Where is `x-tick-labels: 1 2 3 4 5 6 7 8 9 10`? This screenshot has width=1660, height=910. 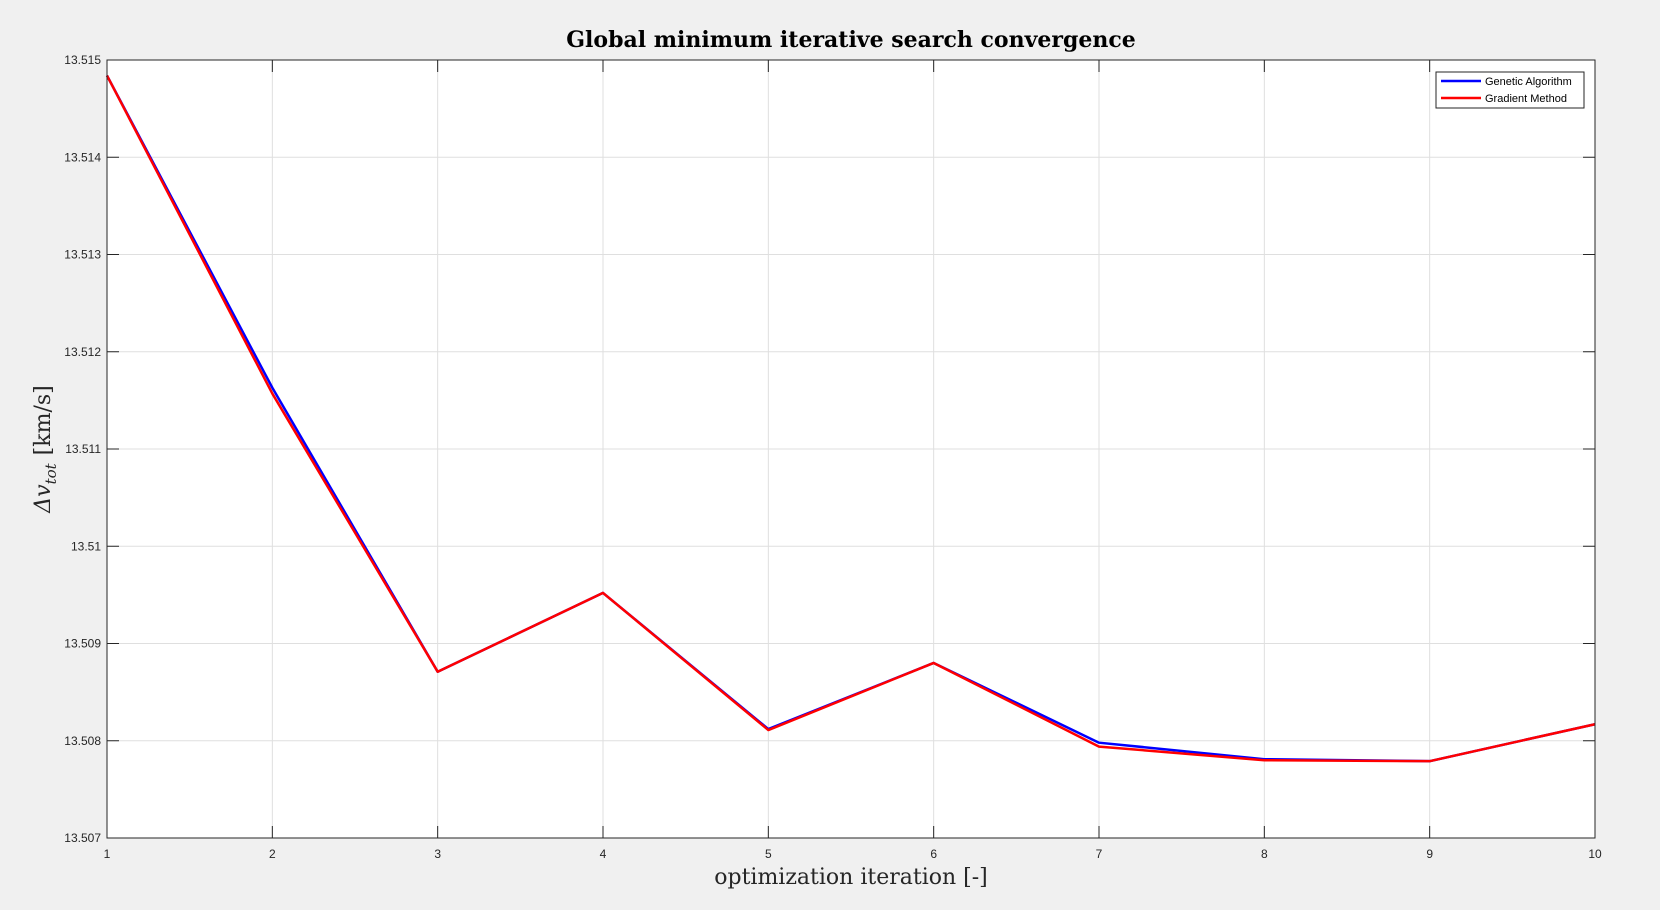
x-tick-labels: 1 2 3 4 5 6 7 8 9 10 is located at coordinates (853, 854).